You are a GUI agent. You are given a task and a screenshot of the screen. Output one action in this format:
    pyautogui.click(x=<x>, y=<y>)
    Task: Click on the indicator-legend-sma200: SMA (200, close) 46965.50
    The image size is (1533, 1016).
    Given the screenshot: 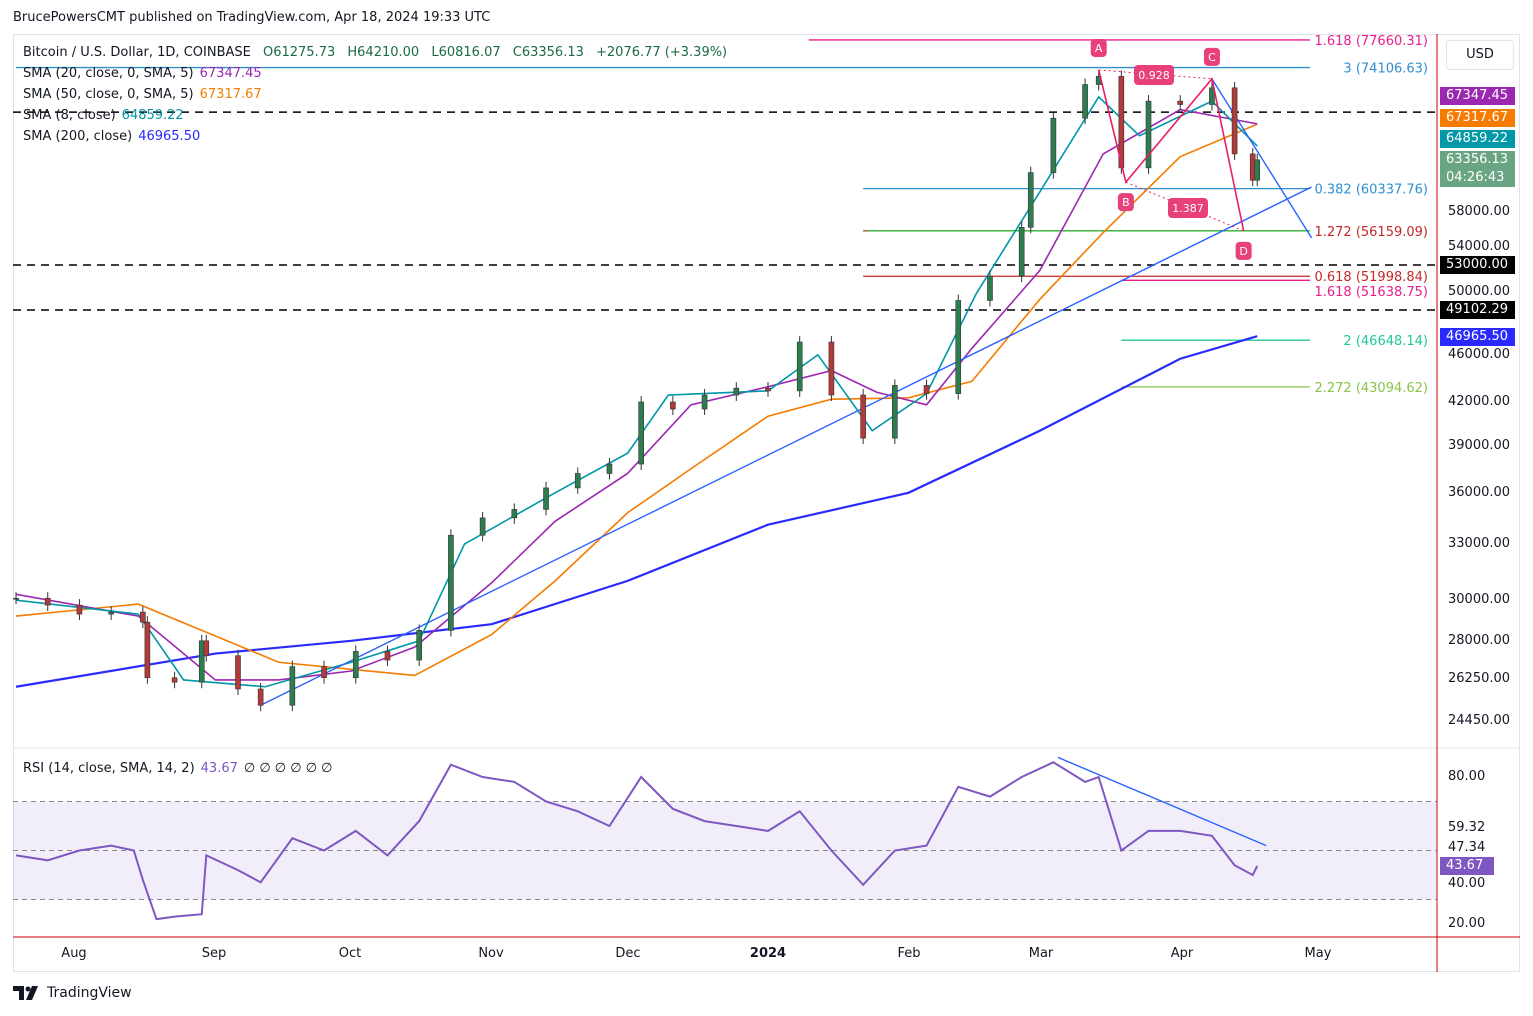 What is the action you would take?
    pyautogui.click(x=111, y=136)
    